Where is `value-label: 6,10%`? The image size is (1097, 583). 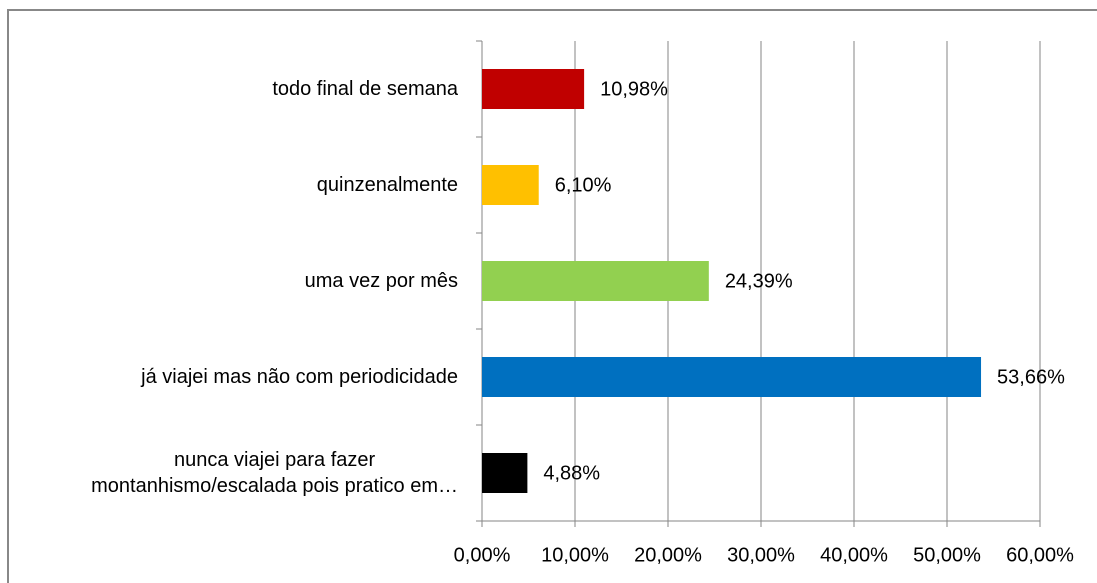
value-label: 6,10% is located at coordinates (583, 185).